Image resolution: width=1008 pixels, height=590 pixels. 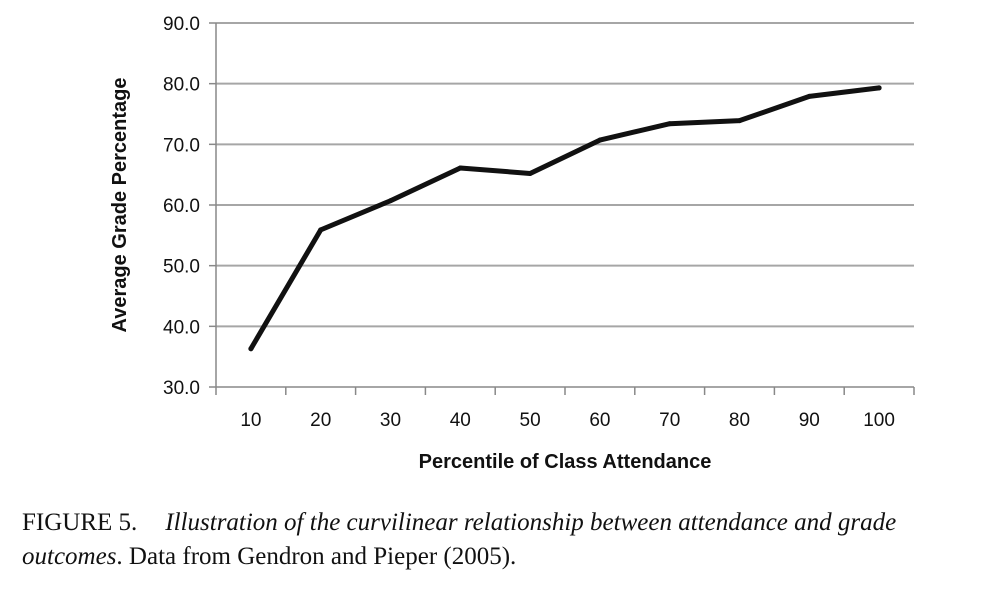 I want to click on x-tick-label: 50, so click(x=530, y=420).